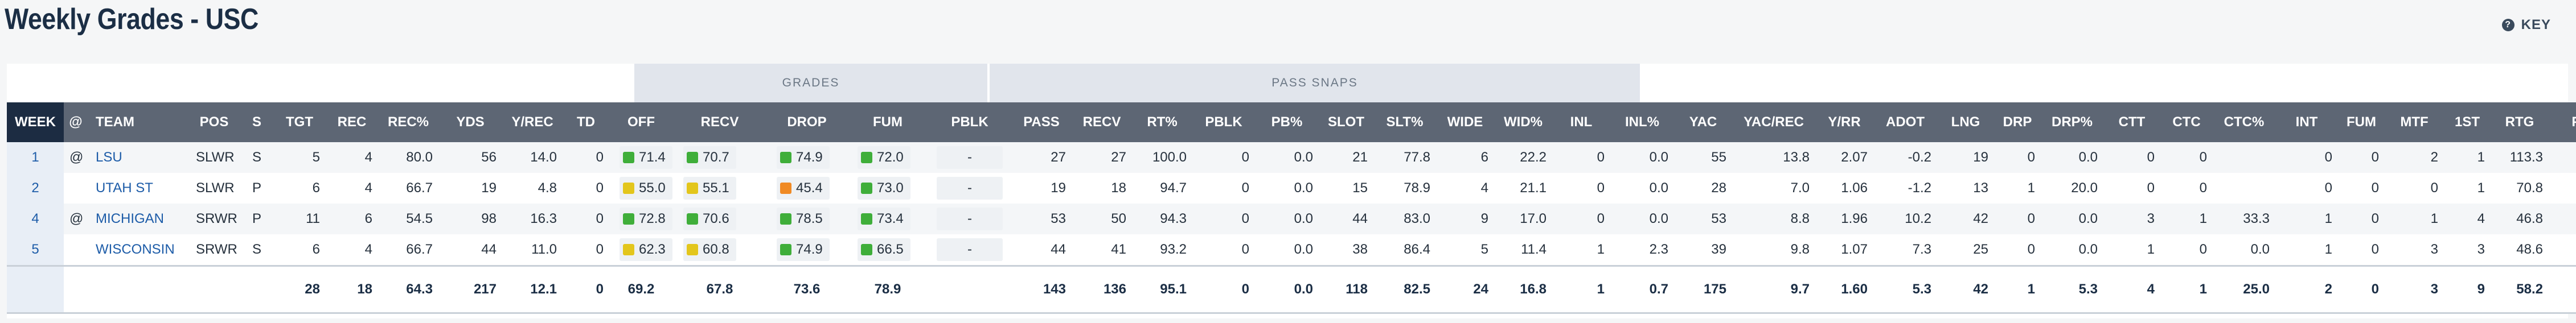 The height and width of the screenshot is (323, 2576). Describe the element at coordinates (1041, 157) in the screenshot. I see `pass-cell: 27` at that location.